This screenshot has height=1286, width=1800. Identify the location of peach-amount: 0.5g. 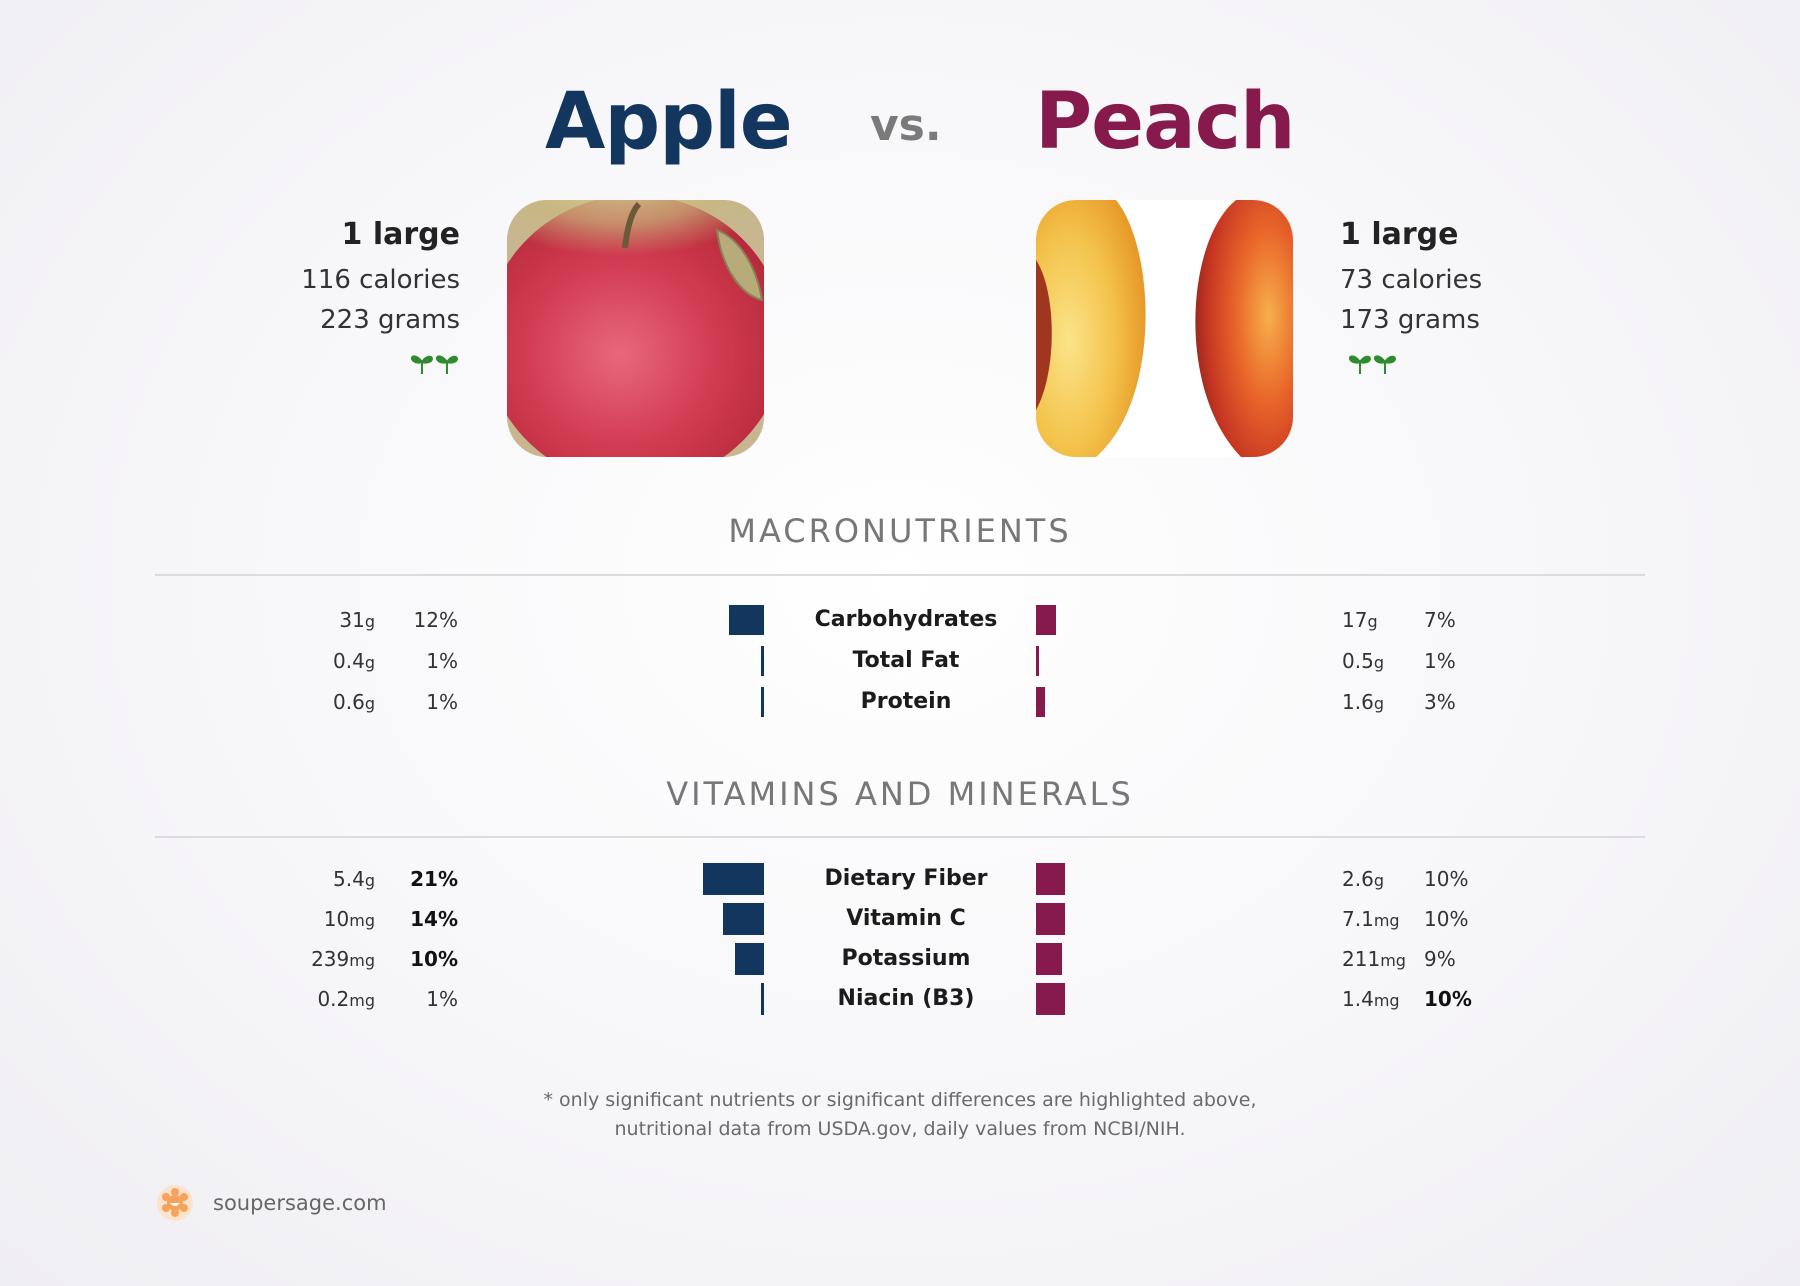
(1402, 662).